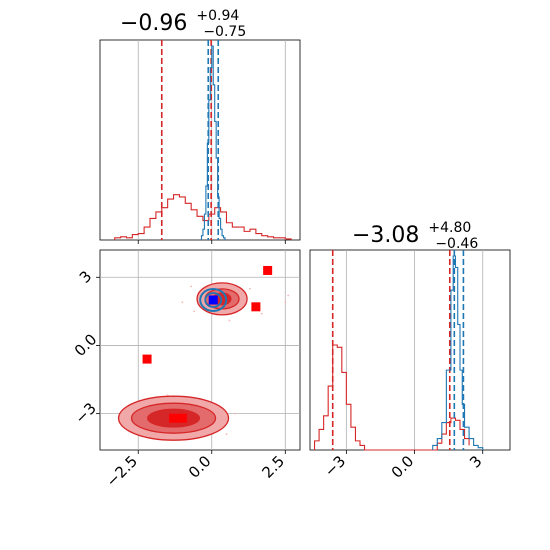  I want to click on contour-blue-inner, so click(213, 300).